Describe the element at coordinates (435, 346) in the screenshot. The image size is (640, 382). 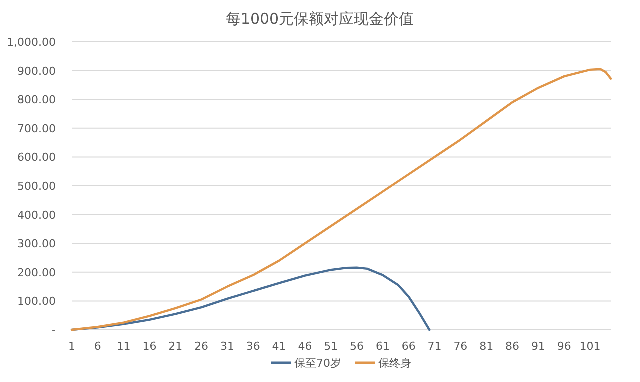
I see `x-tick-label: 71` at that location.